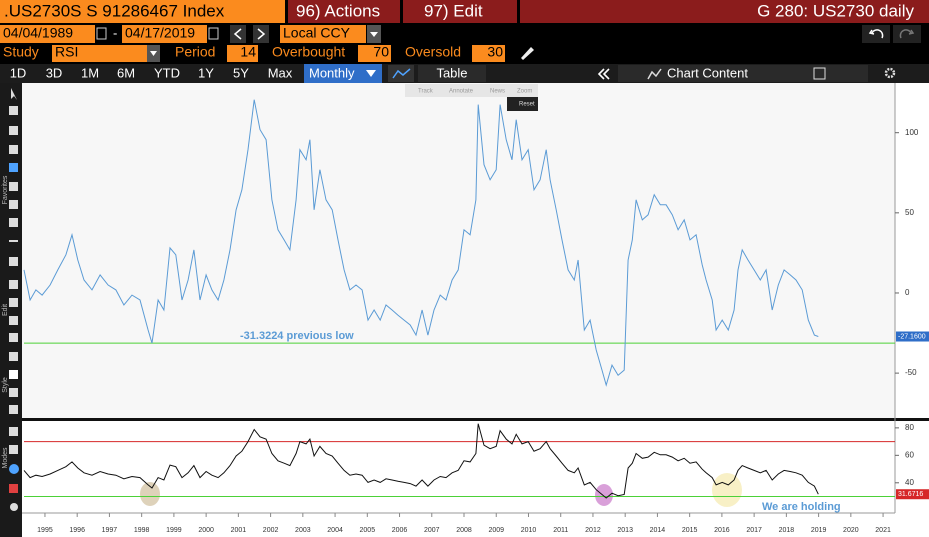 The height and width of the screenshot is (537, 929). I want to click on range-button: 6M, so click(126, 72).